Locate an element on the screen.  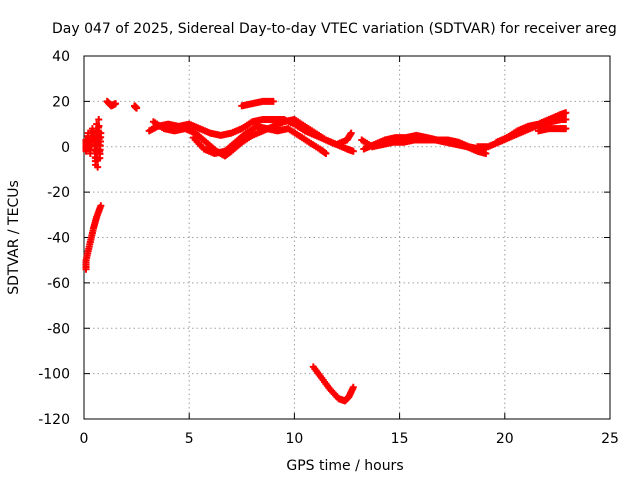
y-tick-label: -40 is located at coordinates (58, 239).